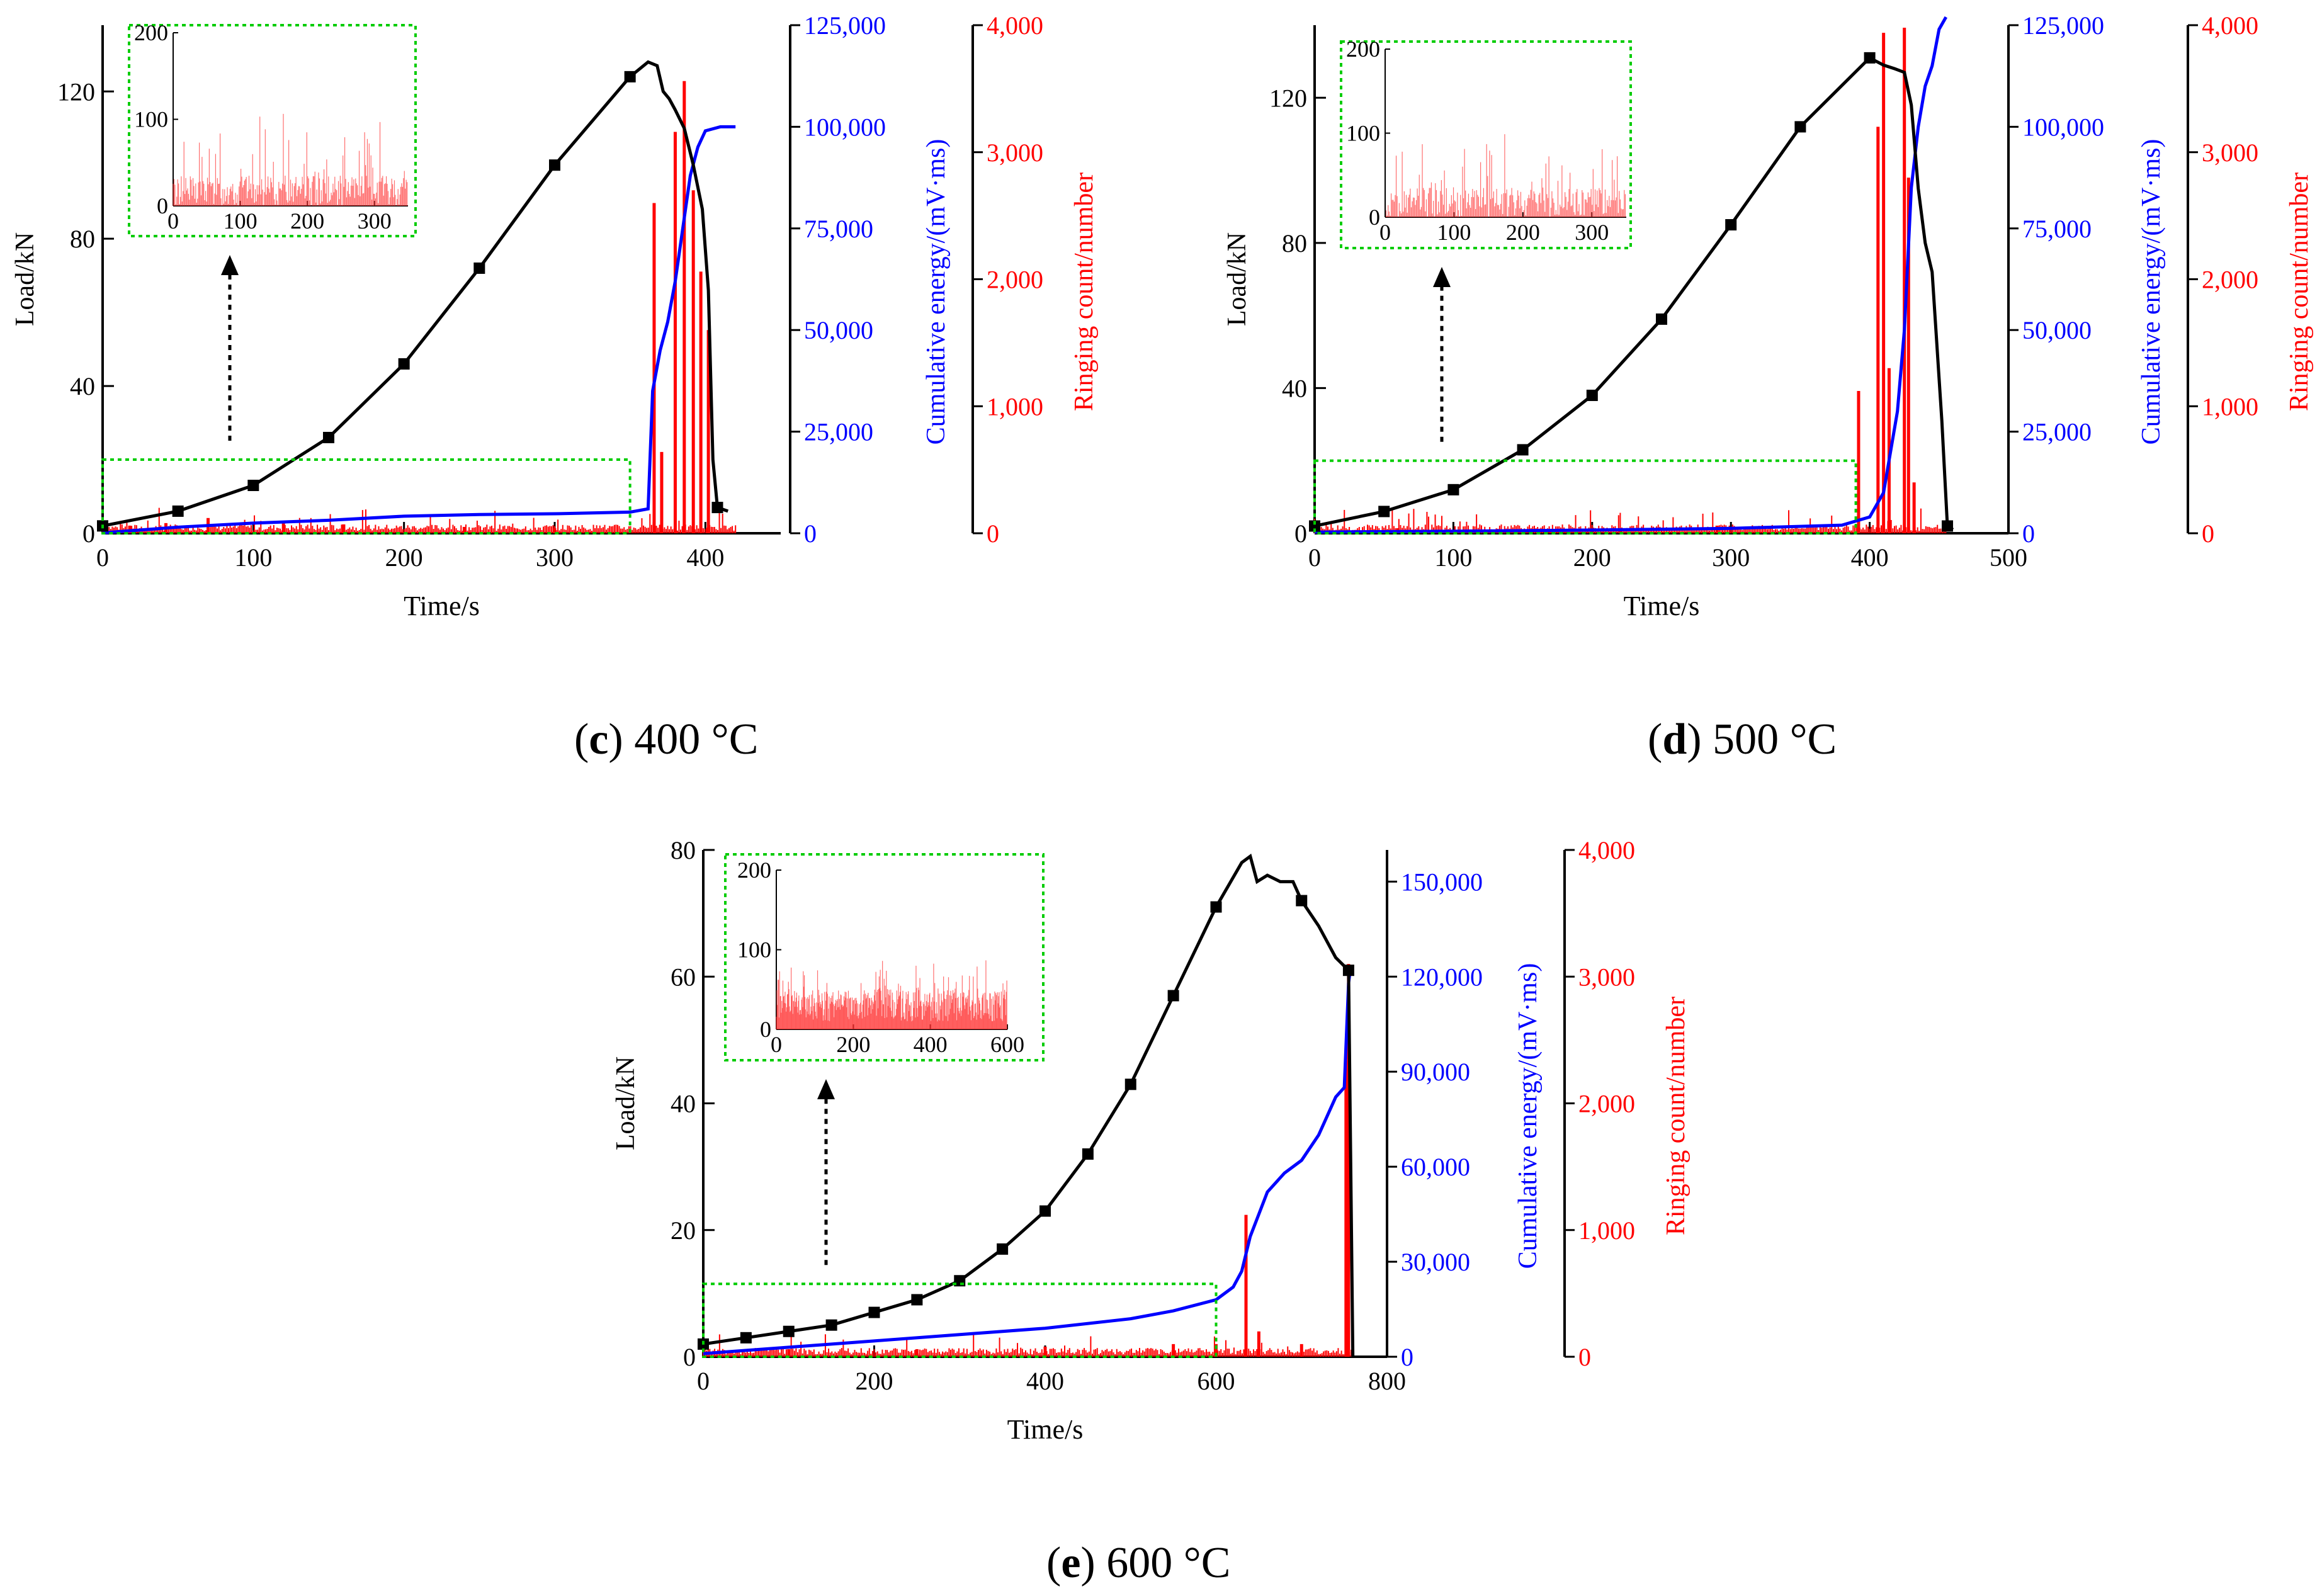 This screenshot has width=2322, height=1596. I want to click on d-energy-line, so click(1631, 275).